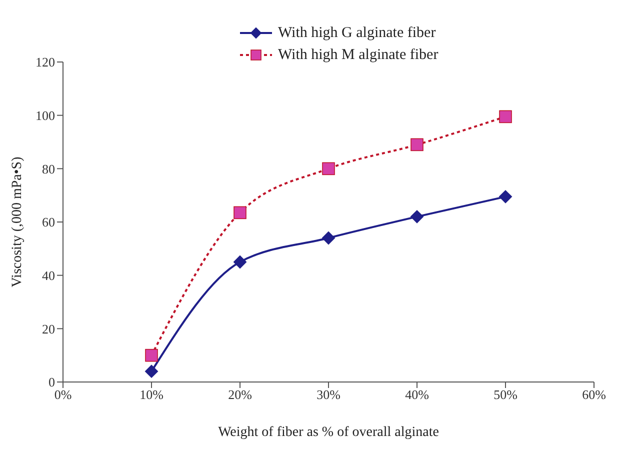 The image size is (622, 454). I want to click on y-tick-label: 60, so click(48, 222).